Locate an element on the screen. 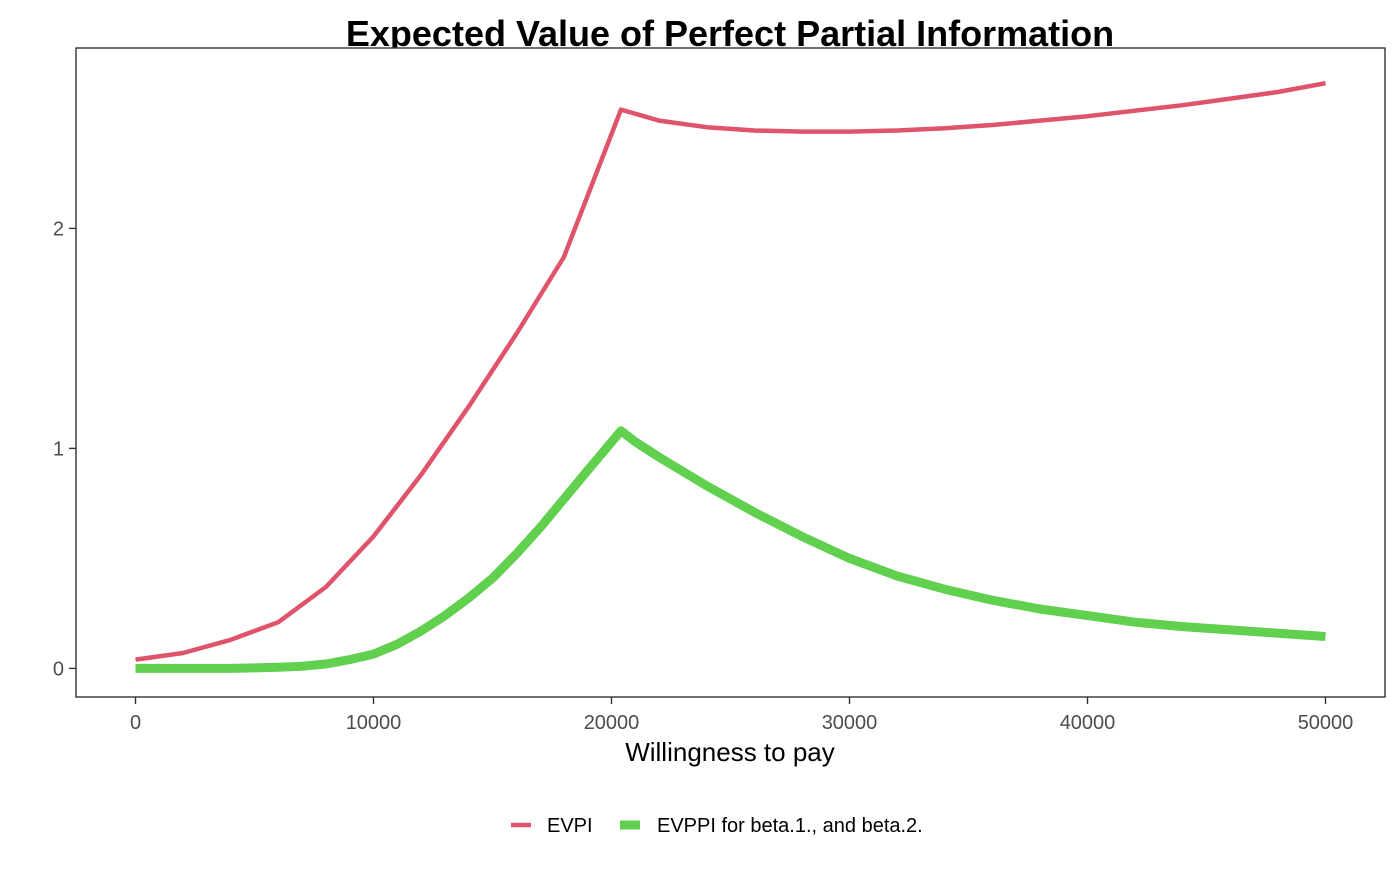 Image resolution: width=1400 pixels, height=871 pixels. x-tick-label: 30000 is located at coordinates (850, 723).